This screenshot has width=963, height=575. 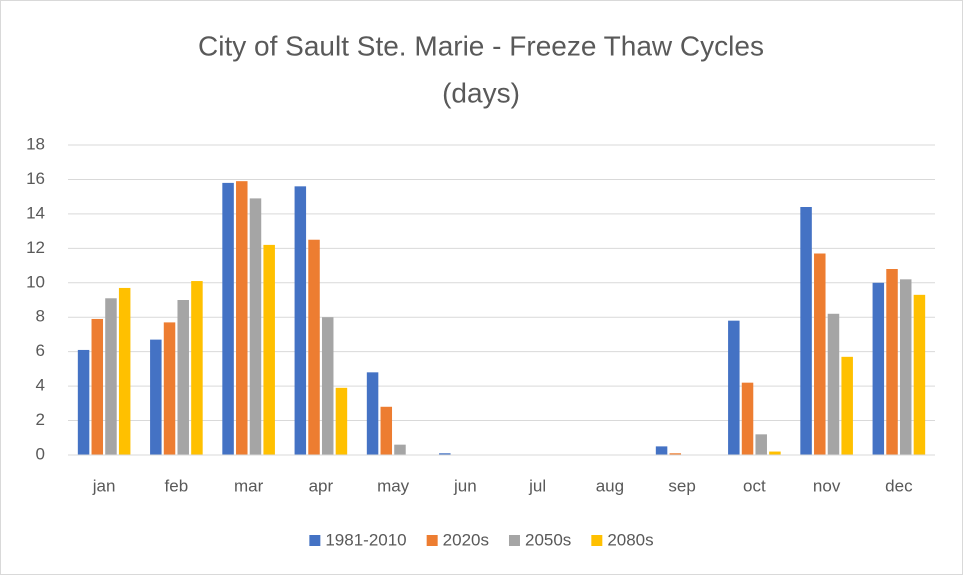 I want to click on x-tick-label: apr, so click(x=321, y=485).